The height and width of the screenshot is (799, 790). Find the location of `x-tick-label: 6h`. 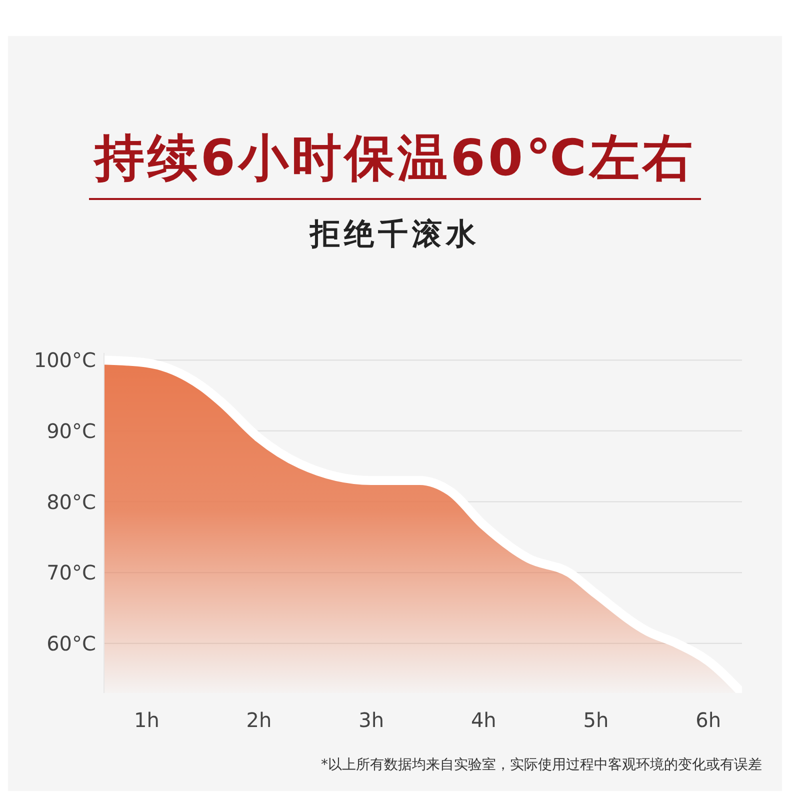

x-tick-label: 6h is located at coordinates (709, 720).